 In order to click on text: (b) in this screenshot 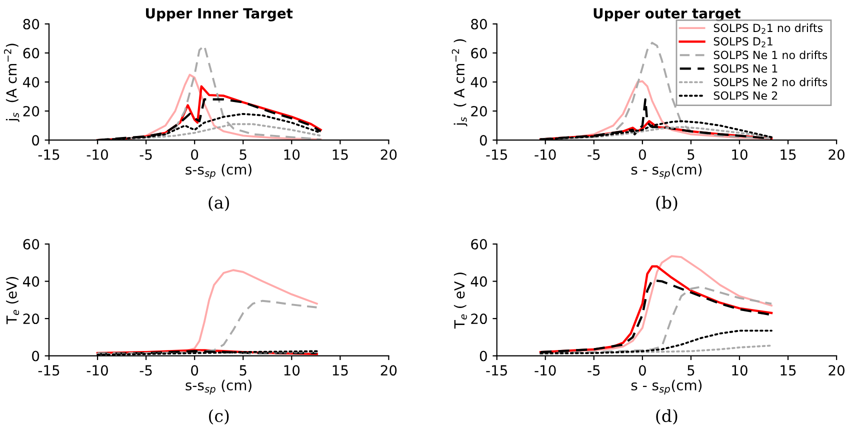, I will do `click(667, 204)`.